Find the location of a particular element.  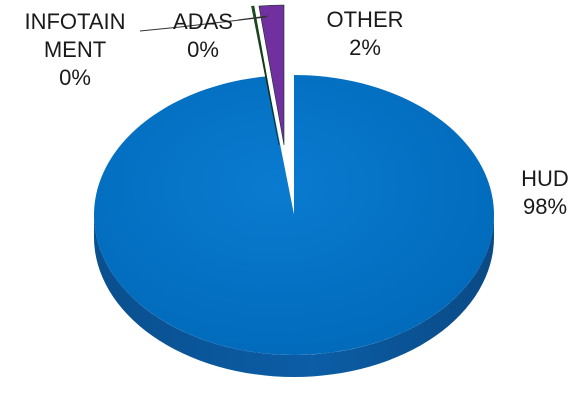

slice-adas is located at coordinates (266, 75).